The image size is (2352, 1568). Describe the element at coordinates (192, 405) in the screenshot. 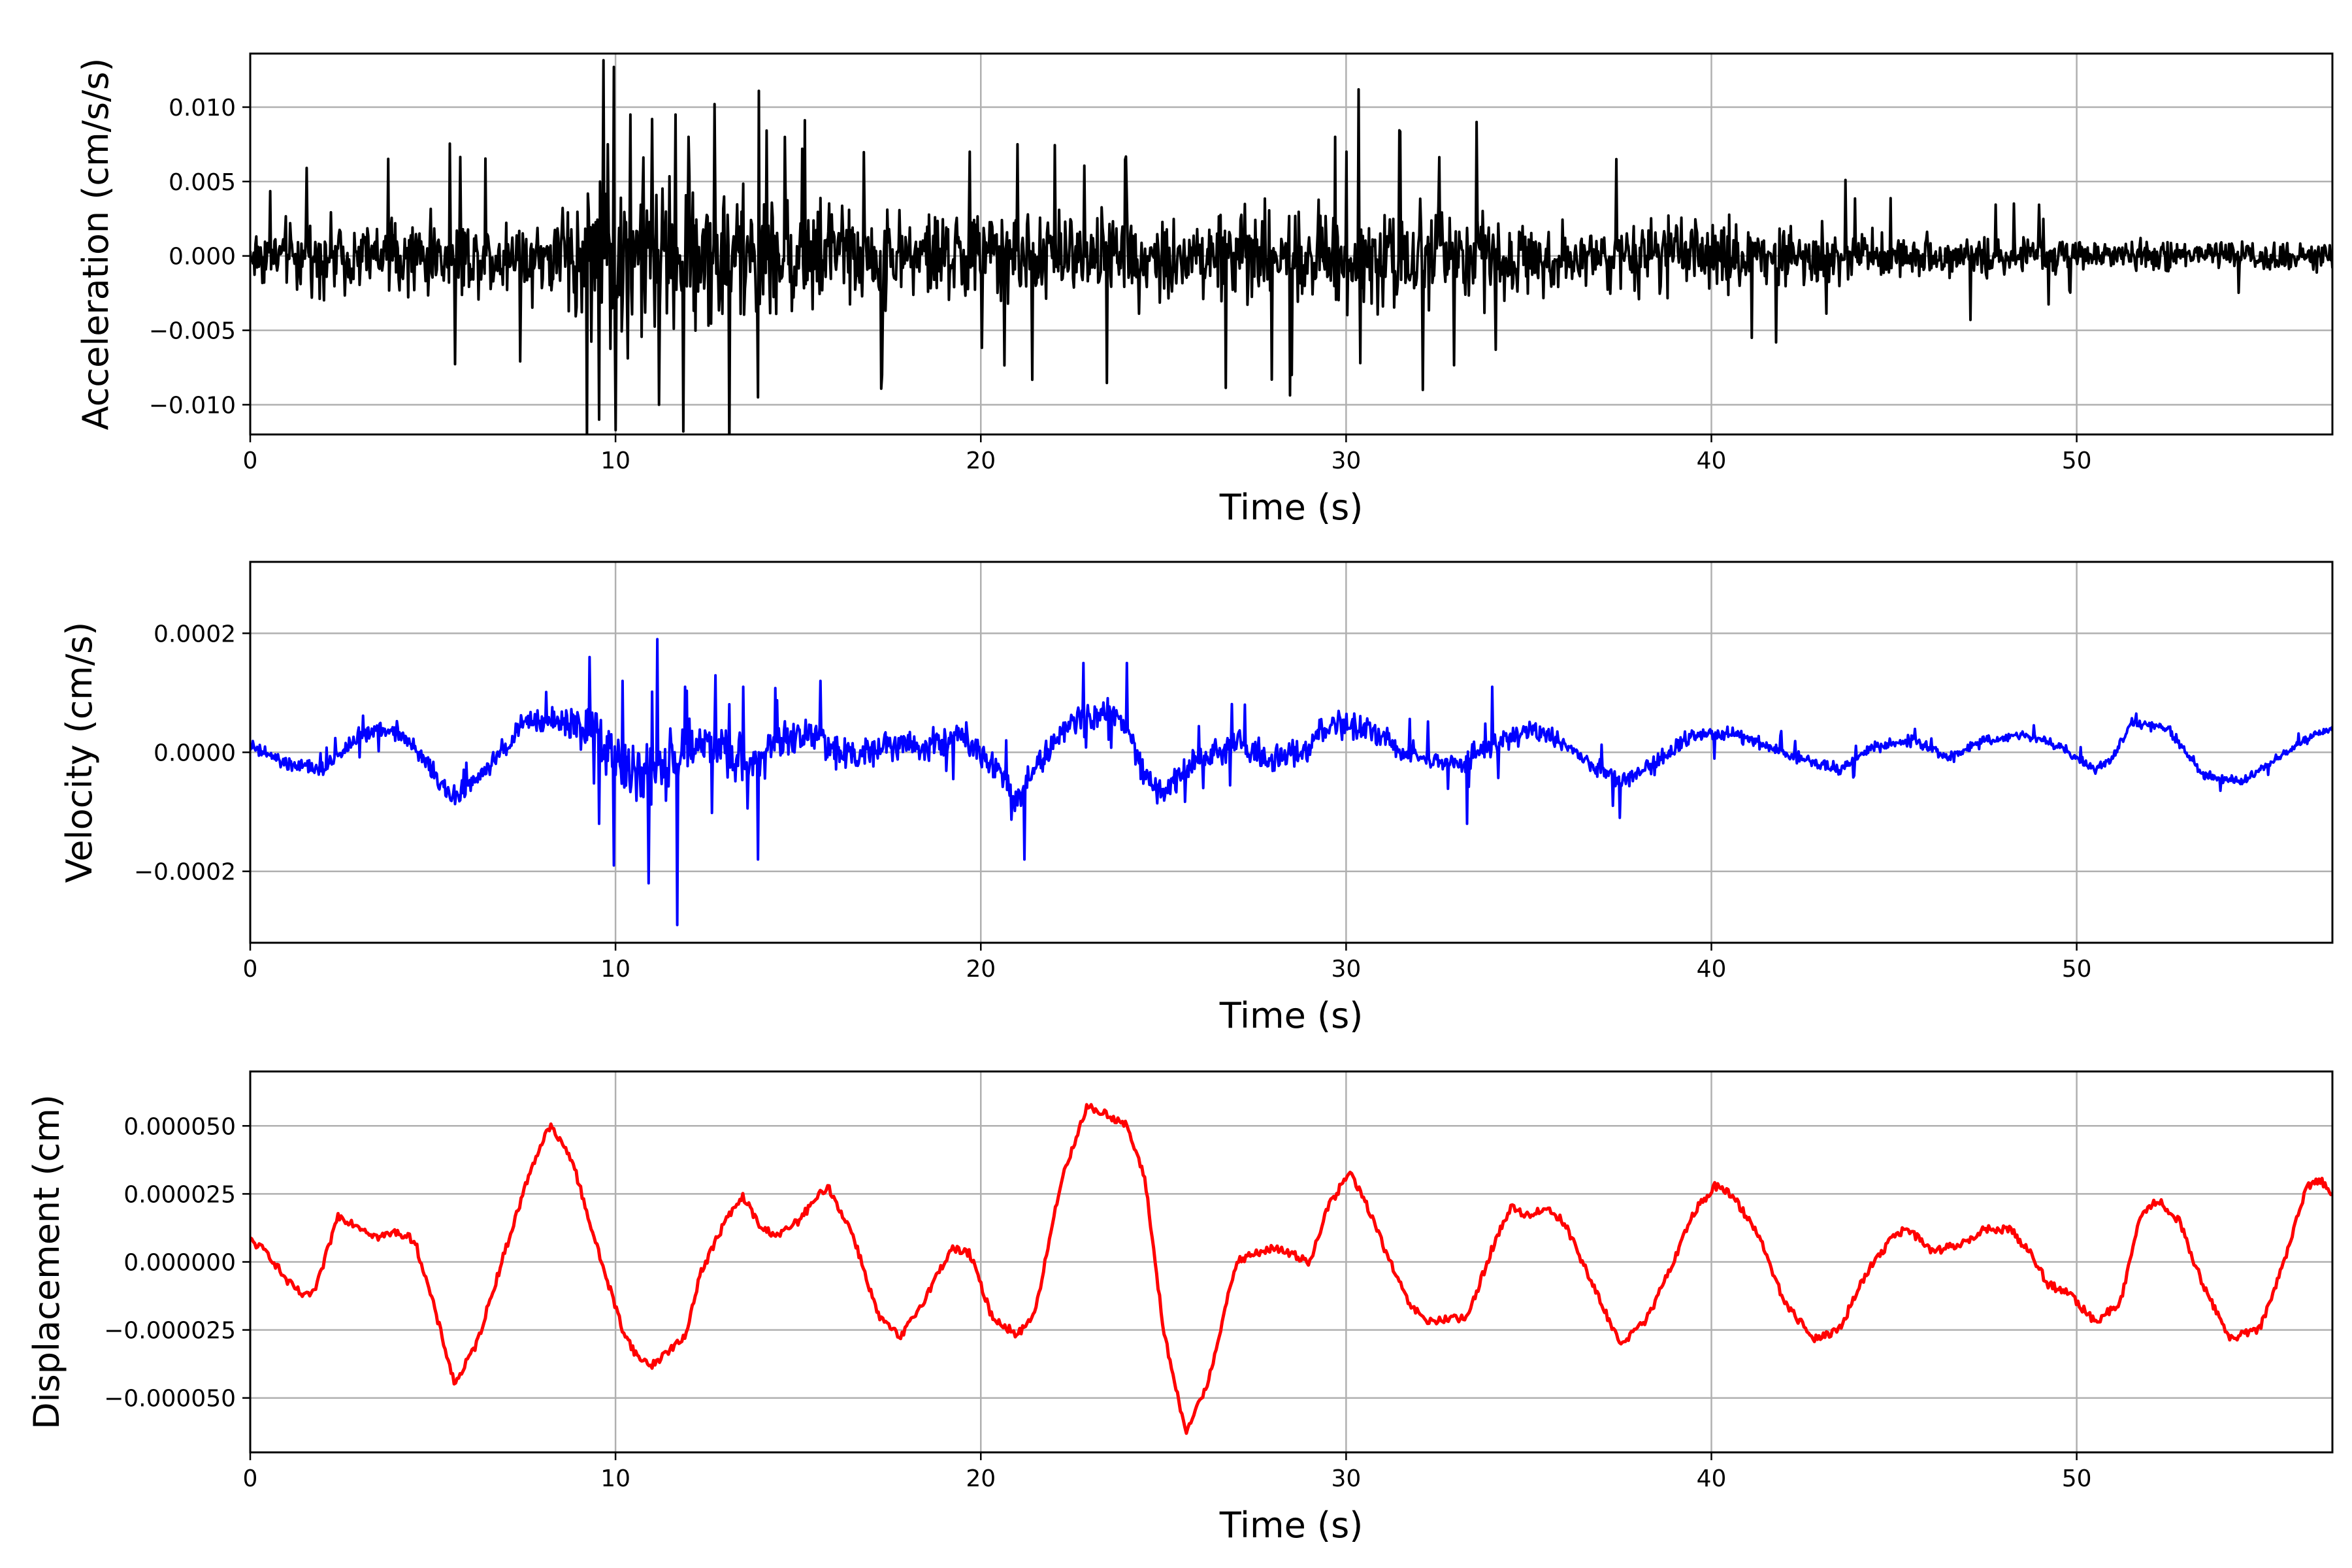

I see `y-tick-label: −0.010` at that location.